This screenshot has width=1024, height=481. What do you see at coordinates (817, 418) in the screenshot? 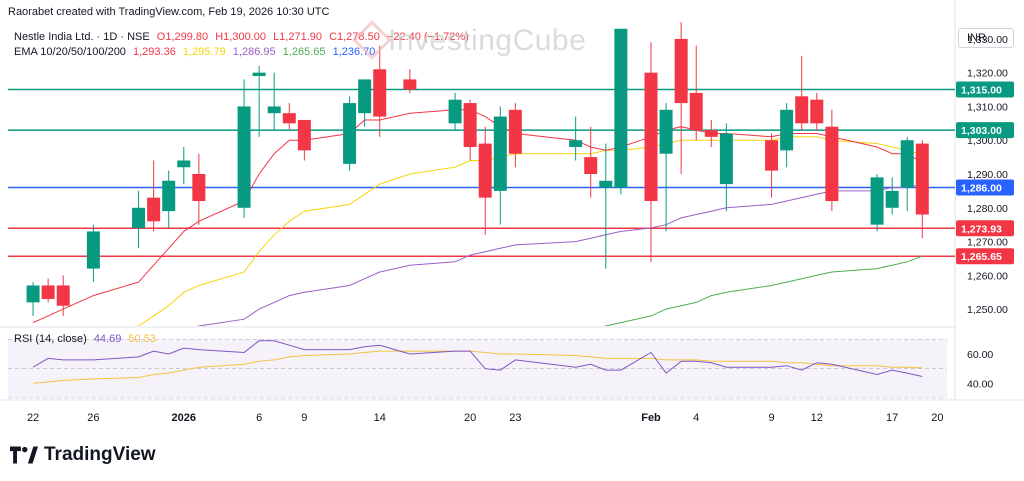
I see `time-tick-label: 12` at bounding box center [817, 418].